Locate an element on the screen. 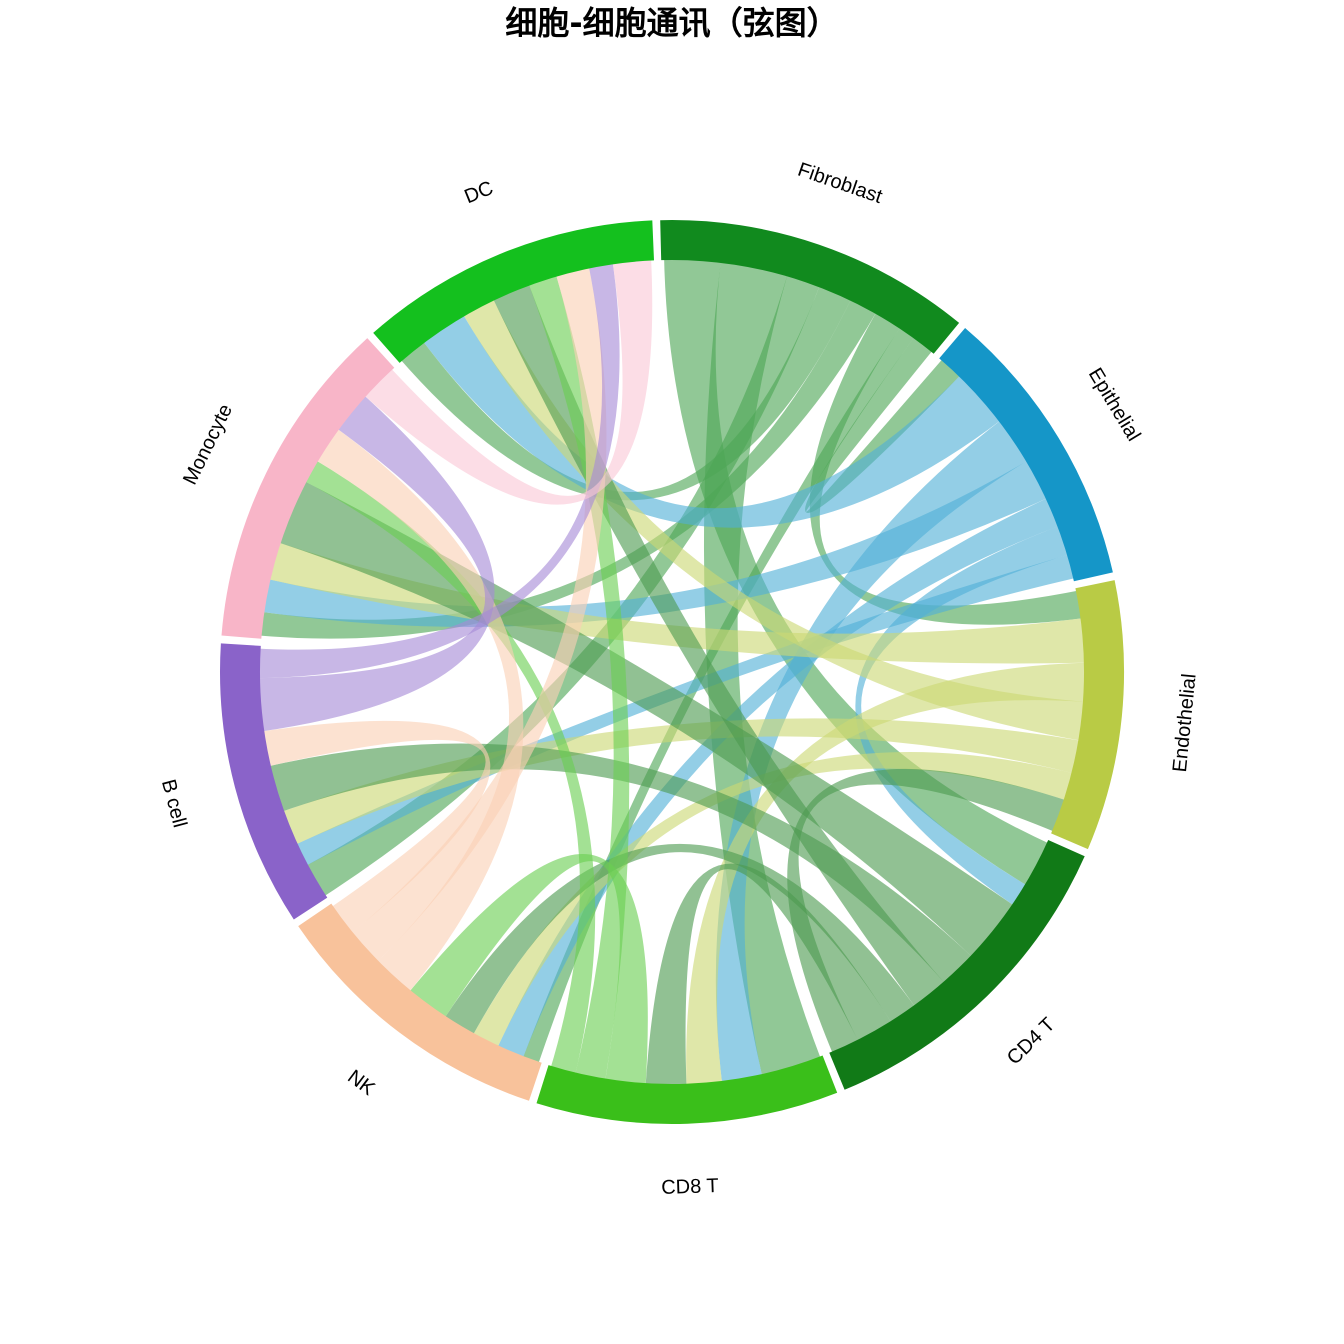 Image resolution: width=1344 pixels, height=1344 pixels. link-cd8-t-to-nk is located at coordinates (527, 972).